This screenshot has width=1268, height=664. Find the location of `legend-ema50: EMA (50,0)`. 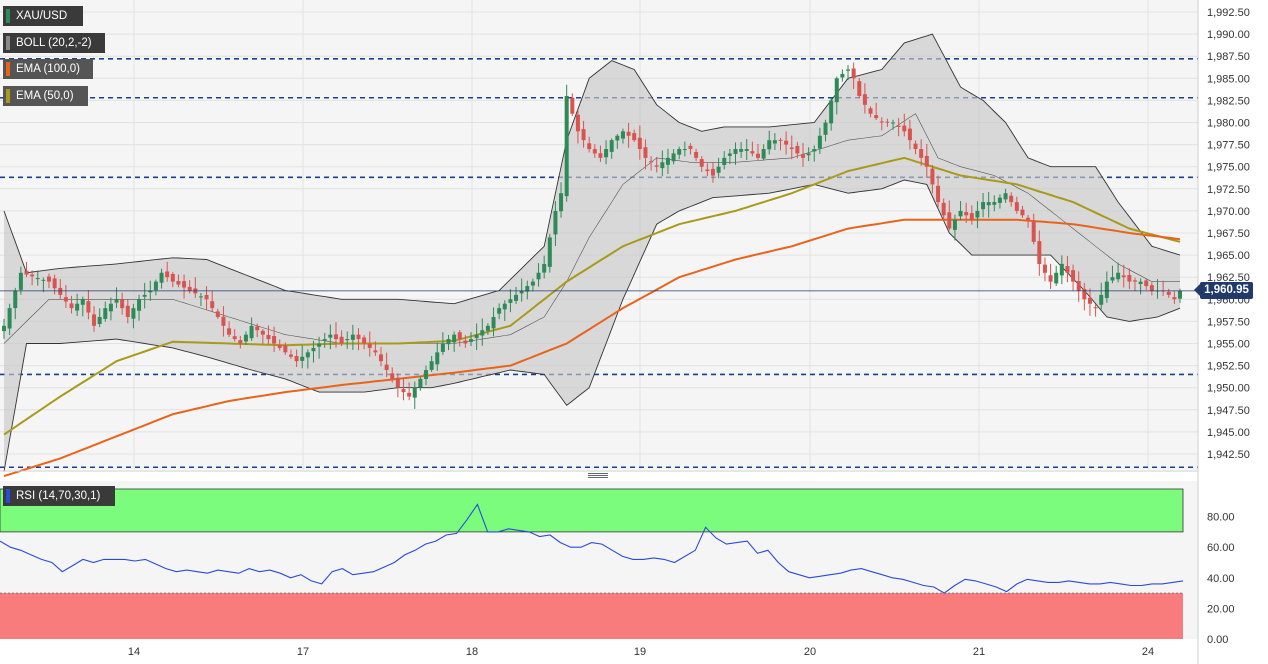

legend-ema50: EMA (50,0) is located at coordinates (45, 96).